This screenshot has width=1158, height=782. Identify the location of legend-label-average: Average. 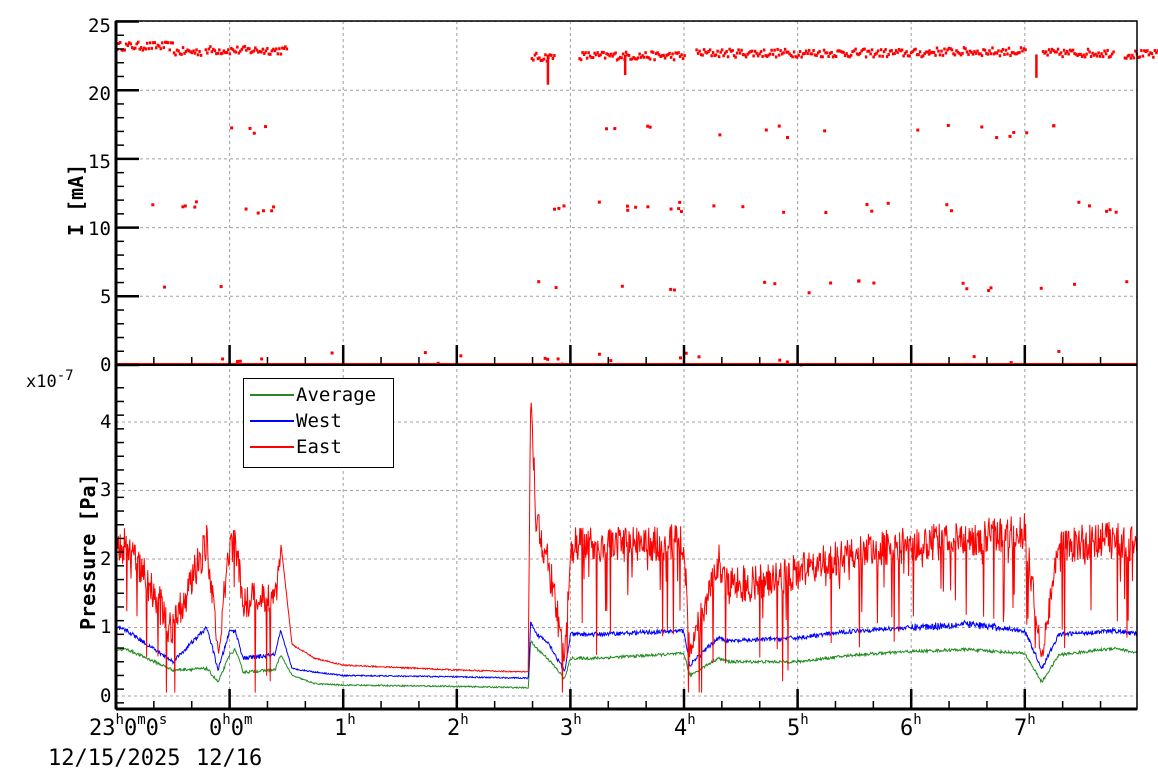
(336, 395).